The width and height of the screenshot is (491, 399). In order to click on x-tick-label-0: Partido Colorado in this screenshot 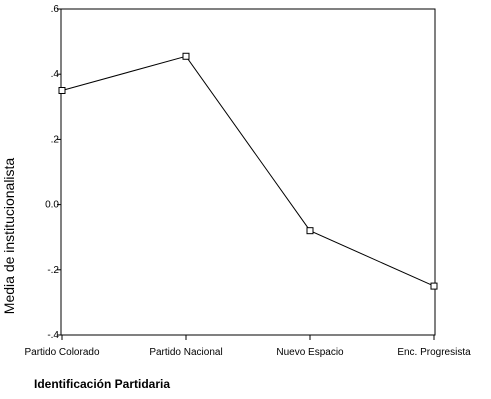, I will do `click(61, 352)`.